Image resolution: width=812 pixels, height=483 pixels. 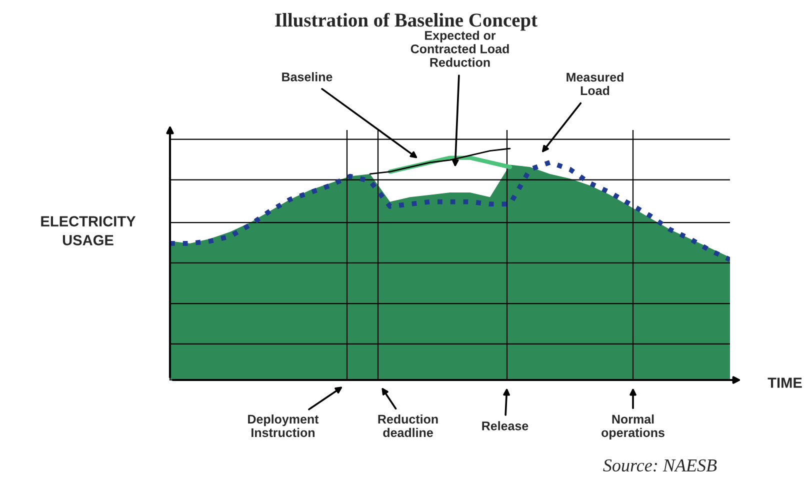 I want to click on text: Baseline, so click(x=307, y=77).